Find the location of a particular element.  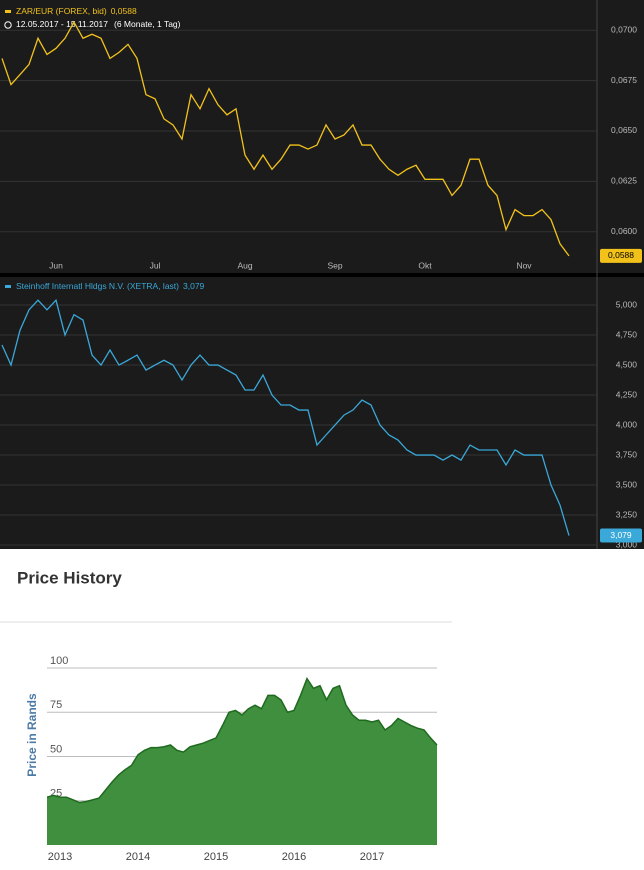

clock-icon is located at coordinates (8, 25).